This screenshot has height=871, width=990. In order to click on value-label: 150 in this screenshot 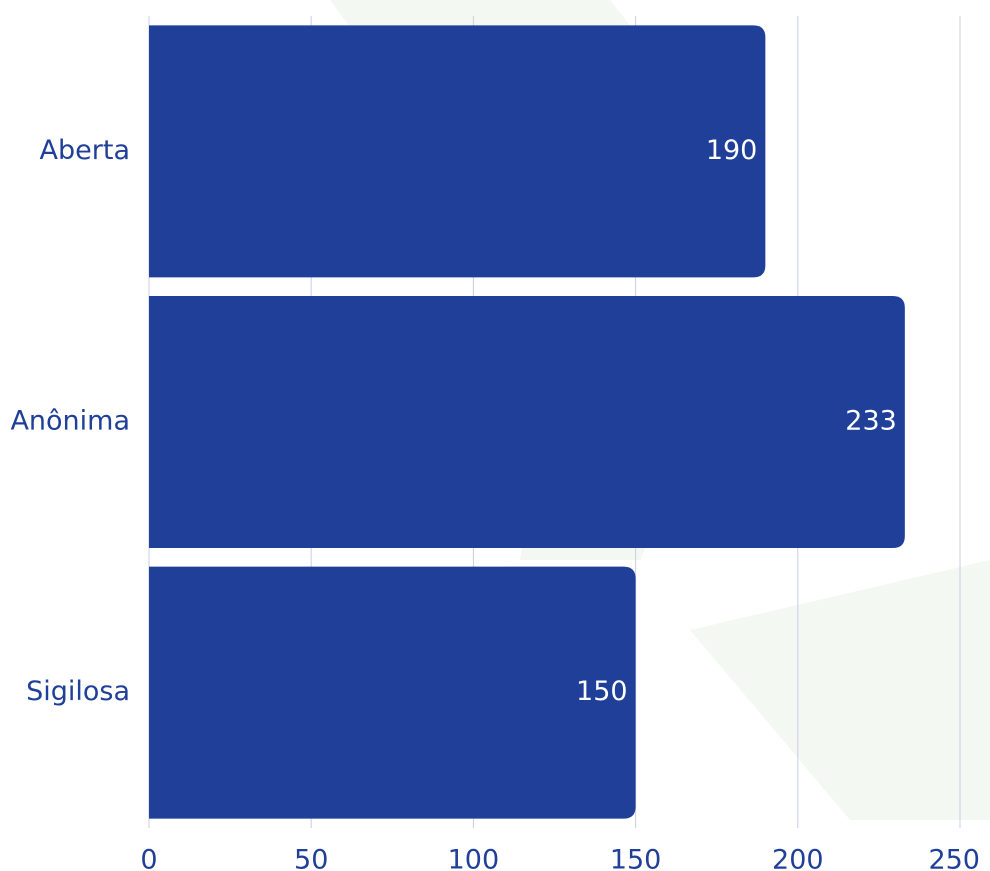, I will do `click(602, 691)`.